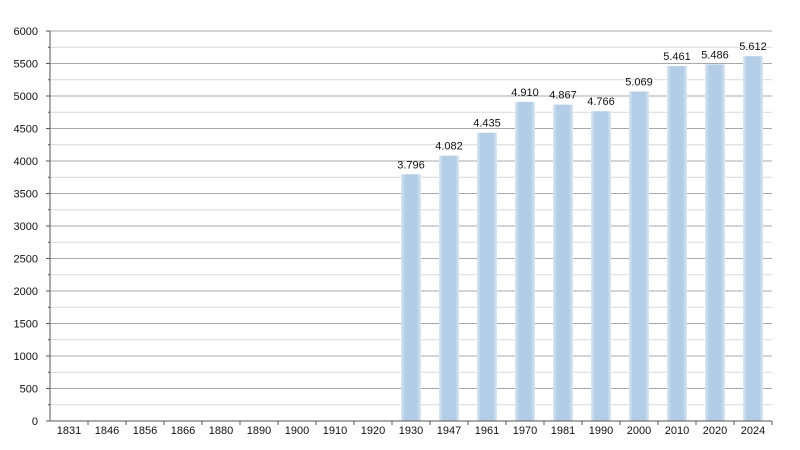 The image size is (800, 450). What do you see at coordinates (639, 83) in the screenshot?
I see `bar-data-label: 5.069` at bounding box center [639, 83].